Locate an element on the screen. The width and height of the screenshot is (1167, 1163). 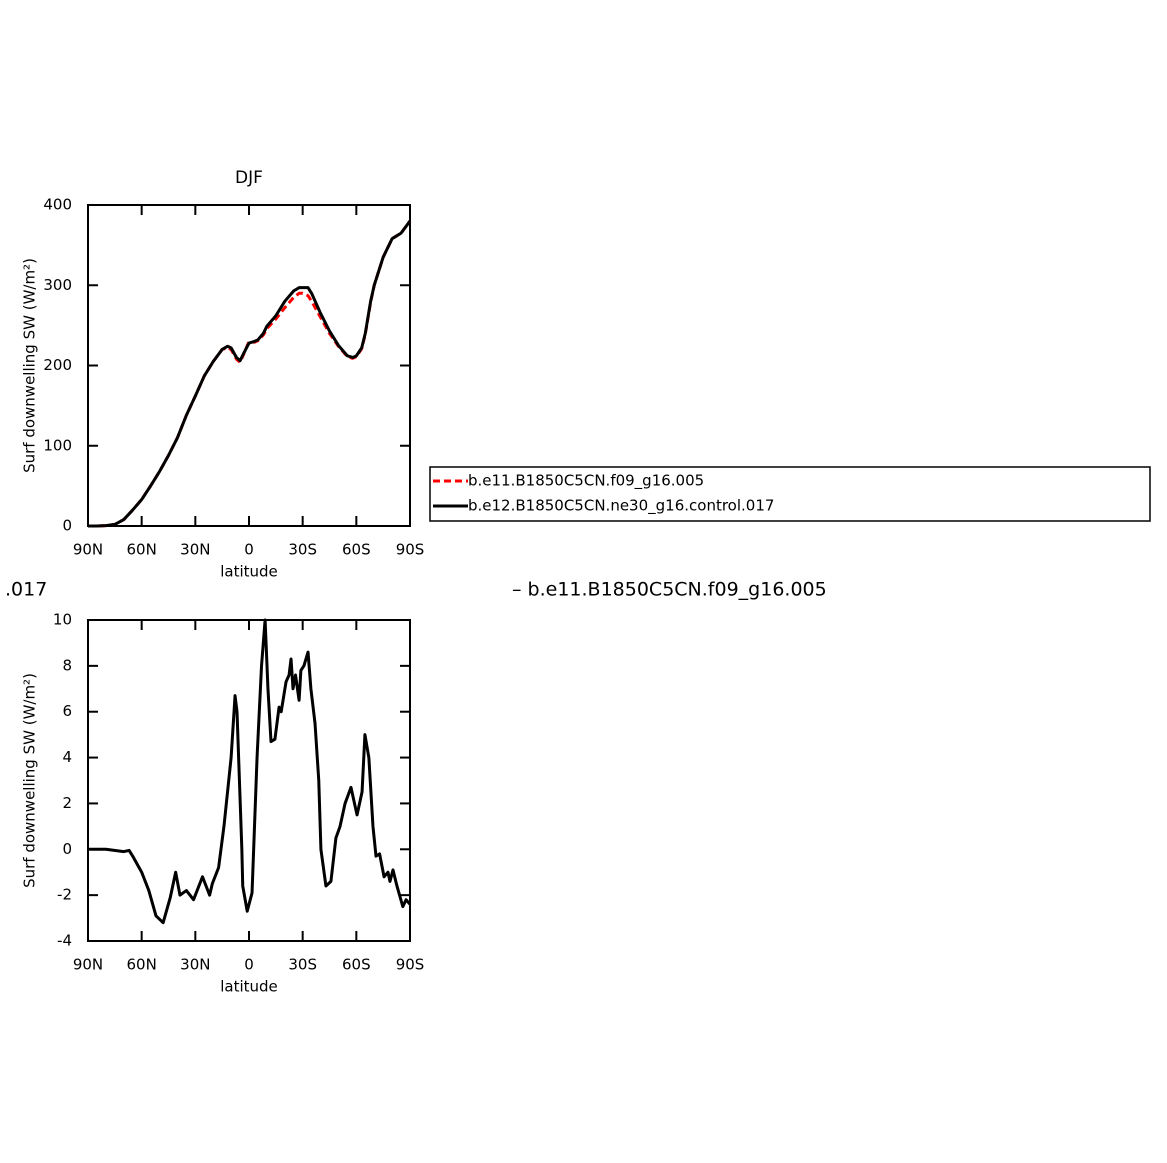
y-tick-label: 2 is located at coordinates (67, 803).